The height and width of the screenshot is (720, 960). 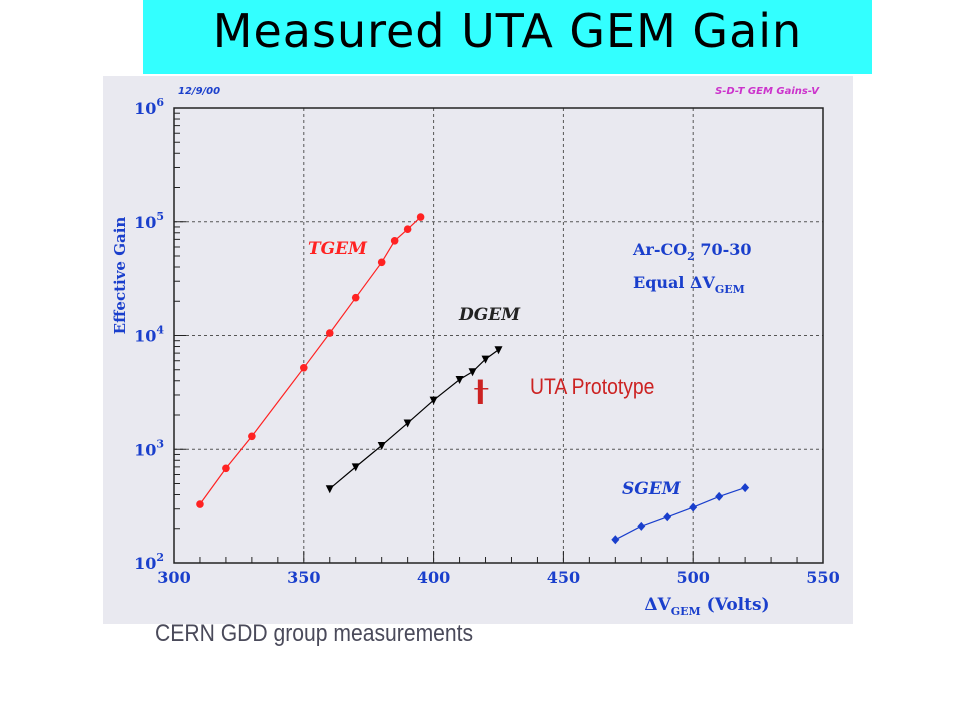 I want to click on series-line-tgem, so click(x=310, y=360).